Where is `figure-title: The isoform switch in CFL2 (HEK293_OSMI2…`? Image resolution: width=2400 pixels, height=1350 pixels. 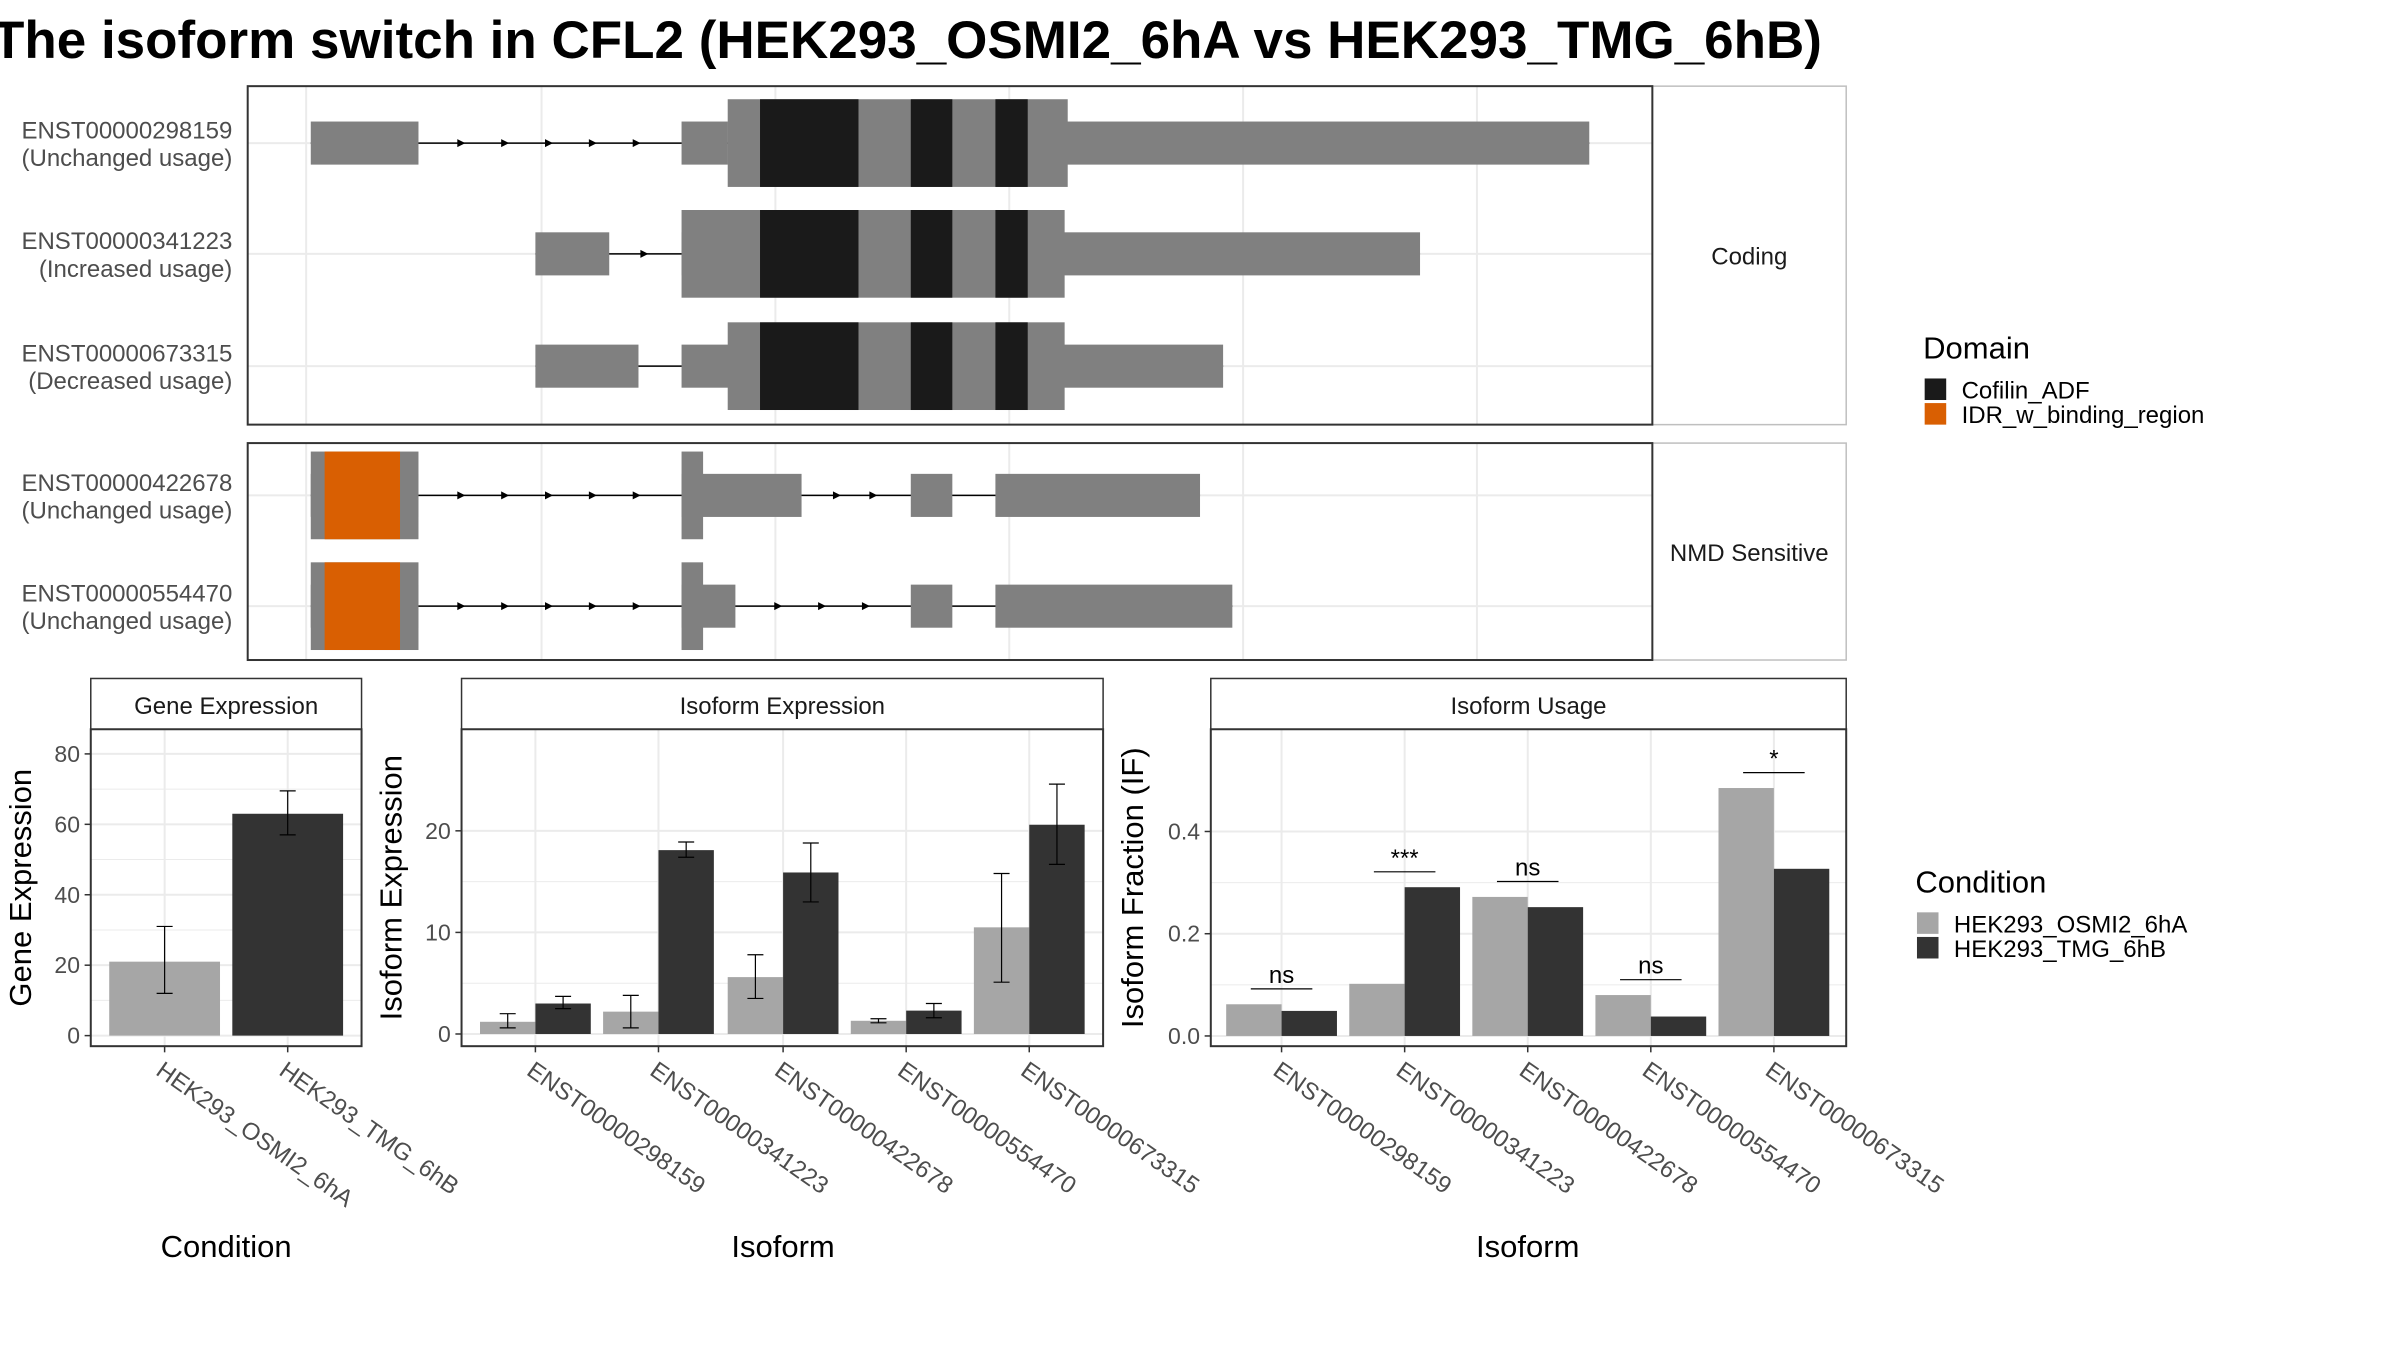
figure-title: The isoform switch in CFL2 (HEK293_OSMI2… is located at coordinates (911, 40).